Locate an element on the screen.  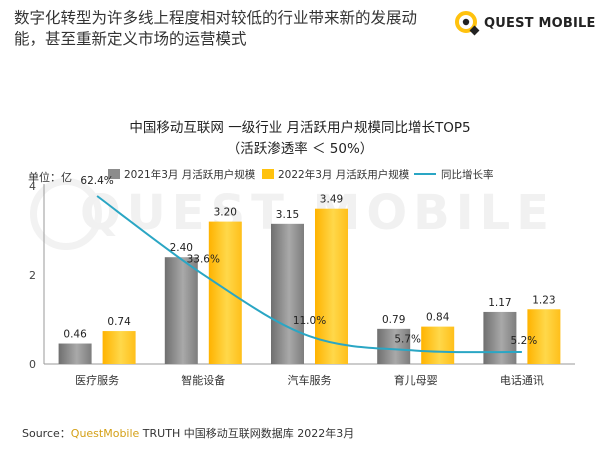
legend-item-2022: 2022年3月 月活跃用户规模 is located at coordinates (335, 174).